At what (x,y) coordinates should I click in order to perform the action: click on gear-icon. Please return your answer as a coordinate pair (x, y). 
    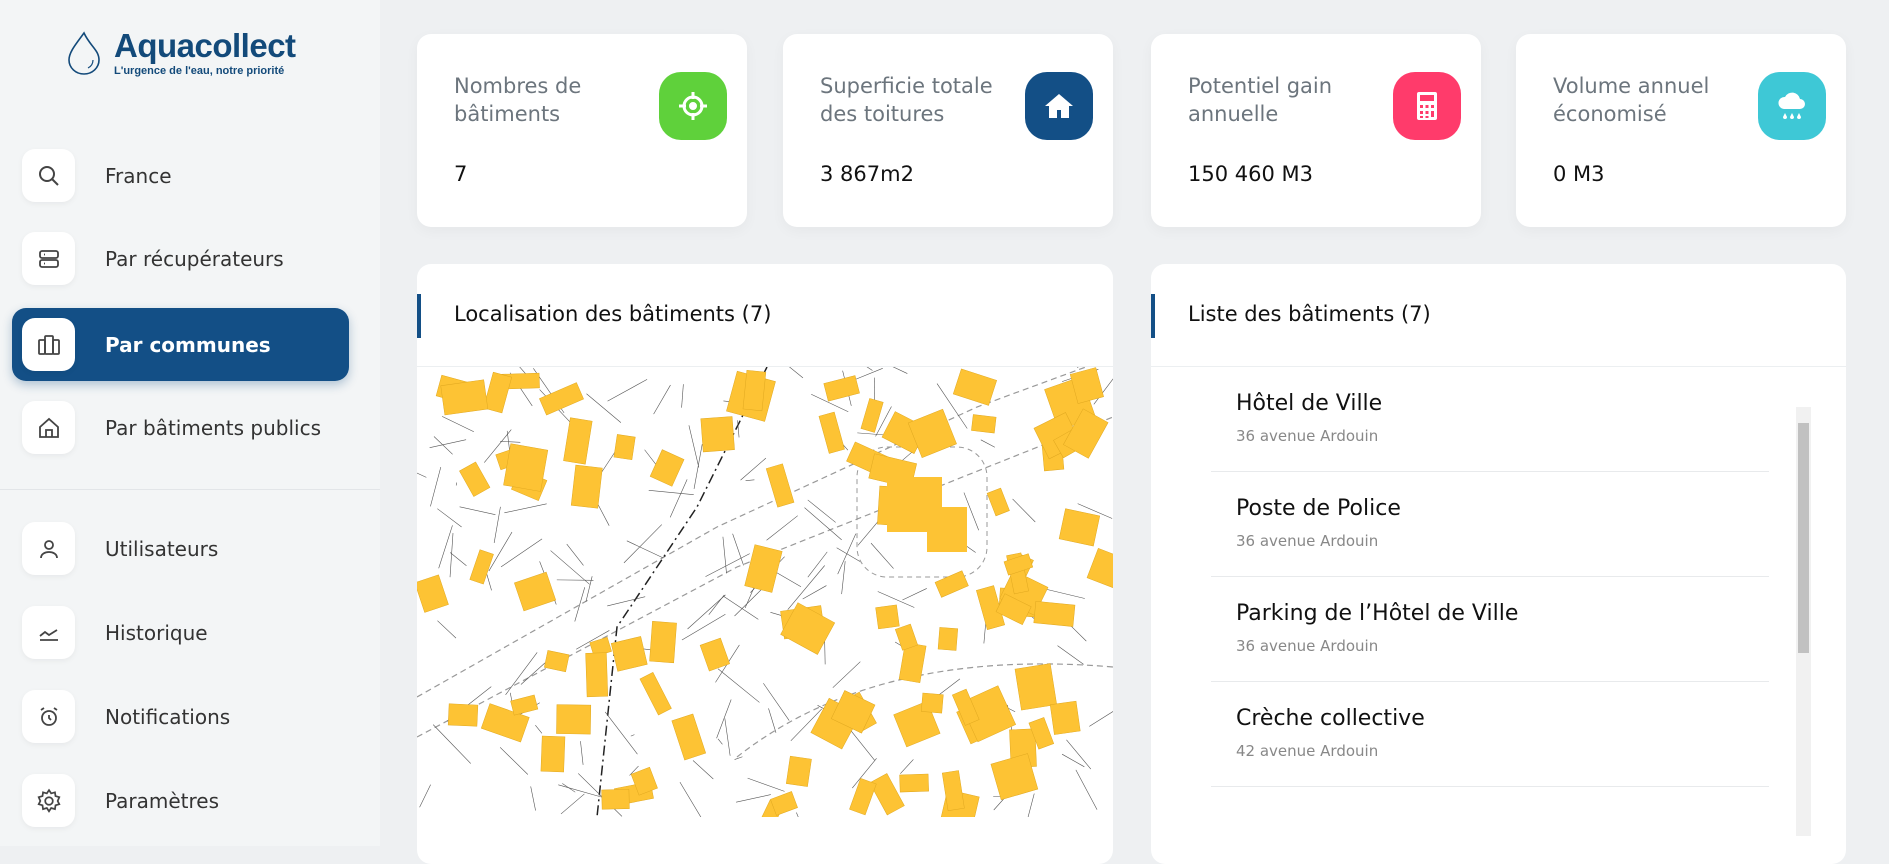
    Looking at the image, I should click on (49, 801).